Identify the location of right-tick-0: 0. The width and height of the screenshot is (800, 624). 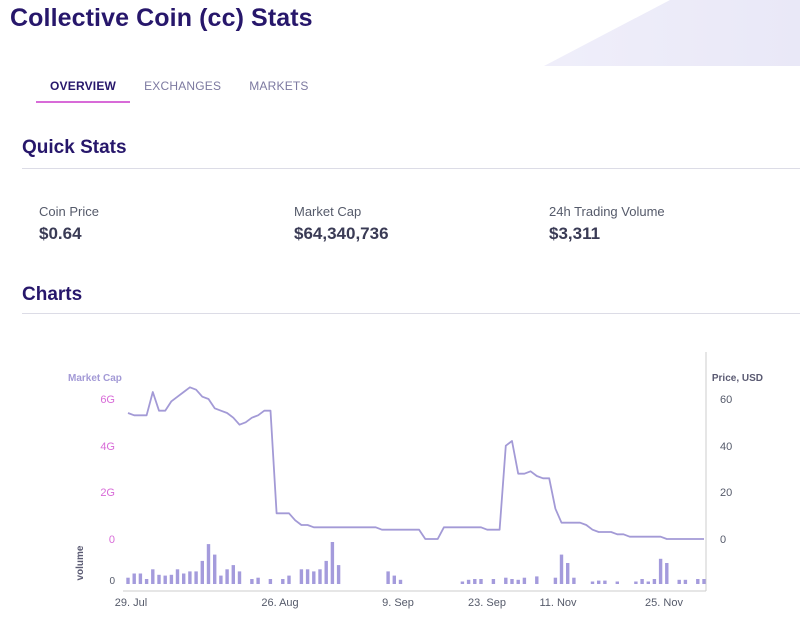
(723, 540).